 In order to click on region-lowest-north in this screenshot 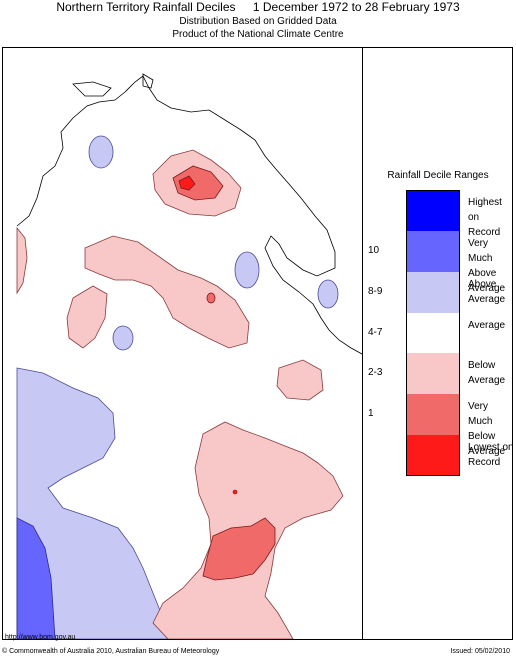, I will do `click(187, 183)`.